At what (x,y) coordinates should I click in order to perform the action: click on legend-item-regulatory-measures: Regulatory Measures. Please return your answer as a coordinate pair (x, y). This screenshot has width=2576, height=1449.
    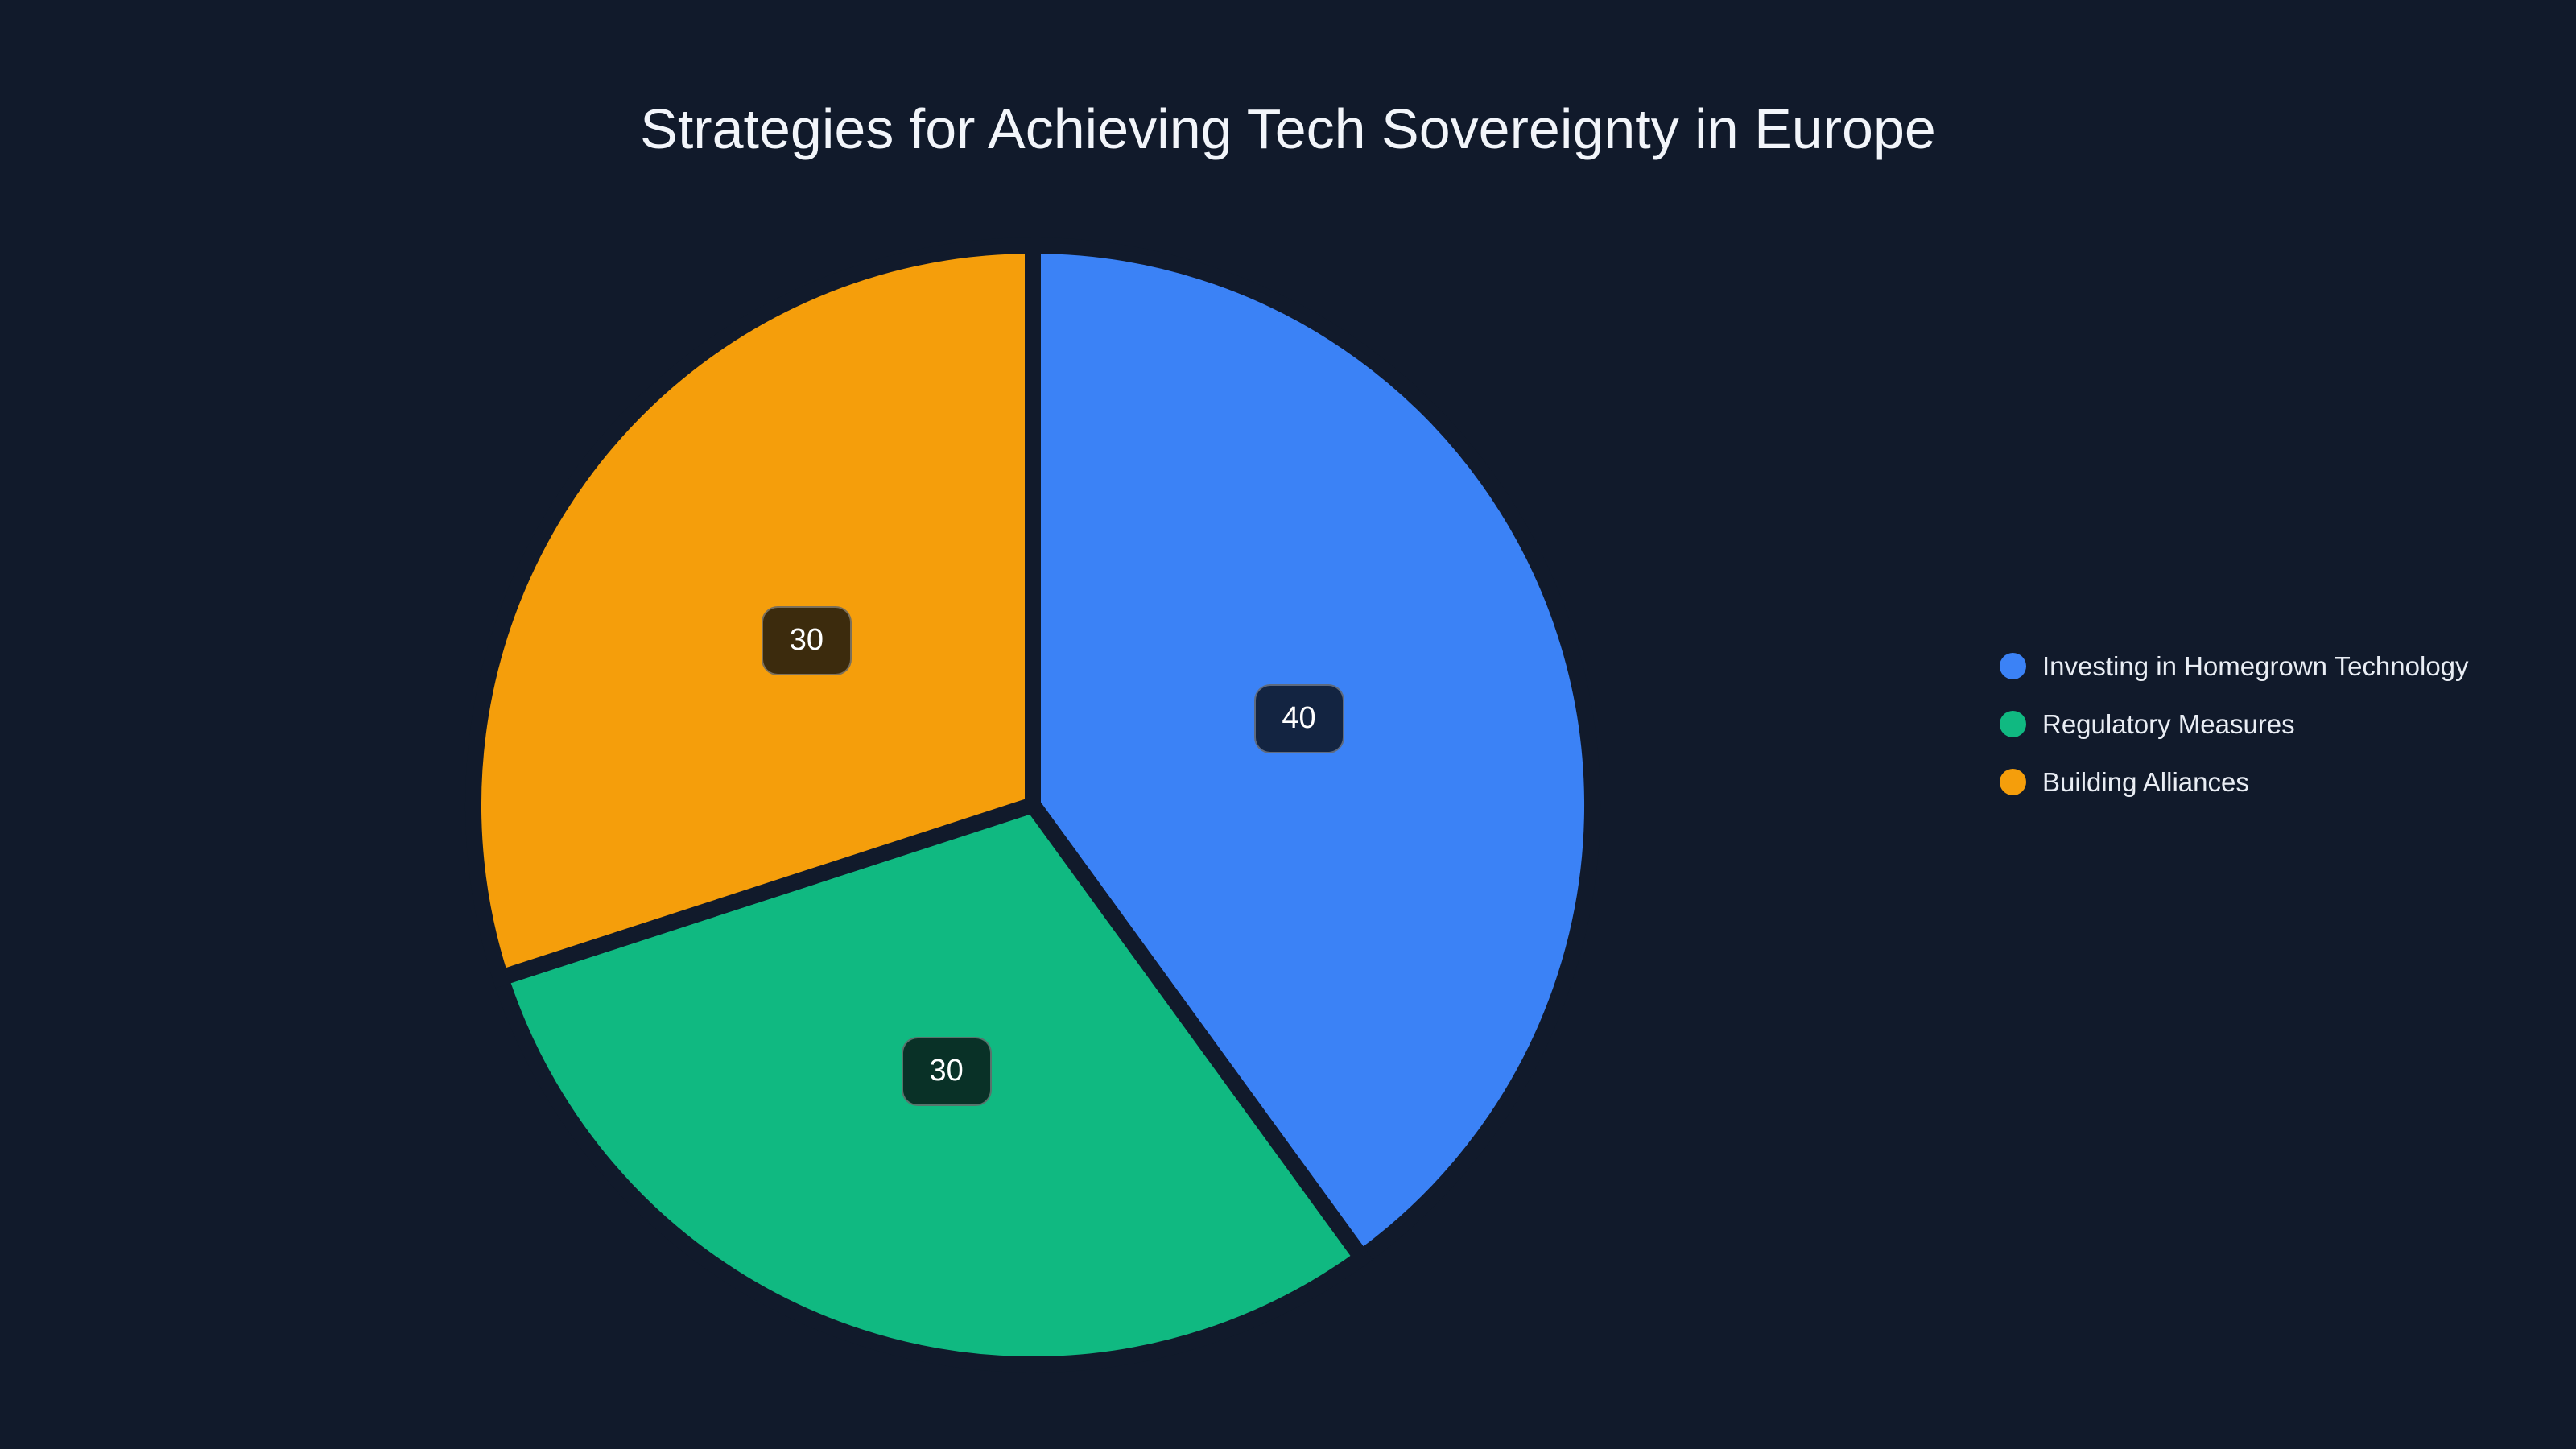
    Looking at the image, I should click on (2234, 724).